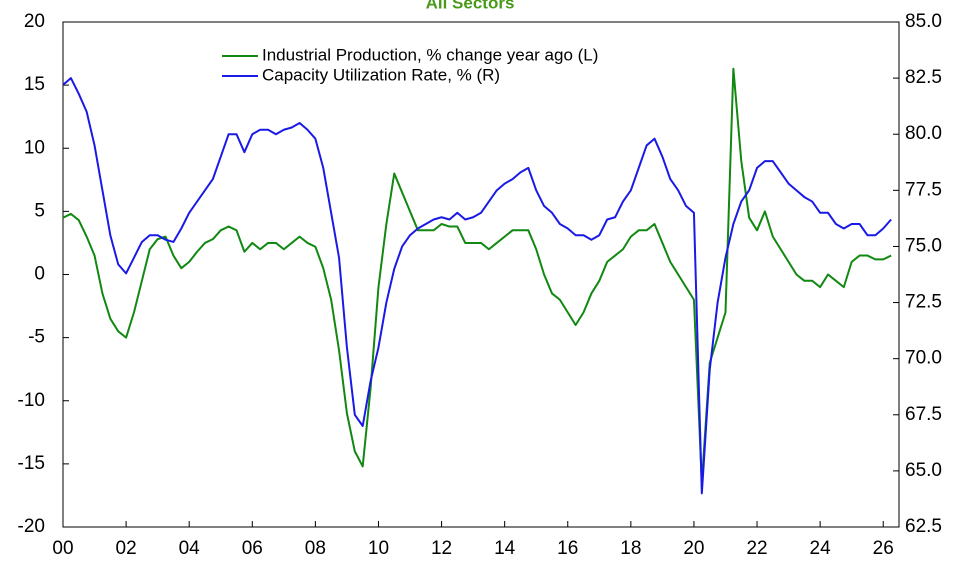 The image size is (965, 577). Describe the element at coordinates (381, 74) in the screenshot. I see `legend-label: Capacity Utilization Rate, % (R)` at that location.